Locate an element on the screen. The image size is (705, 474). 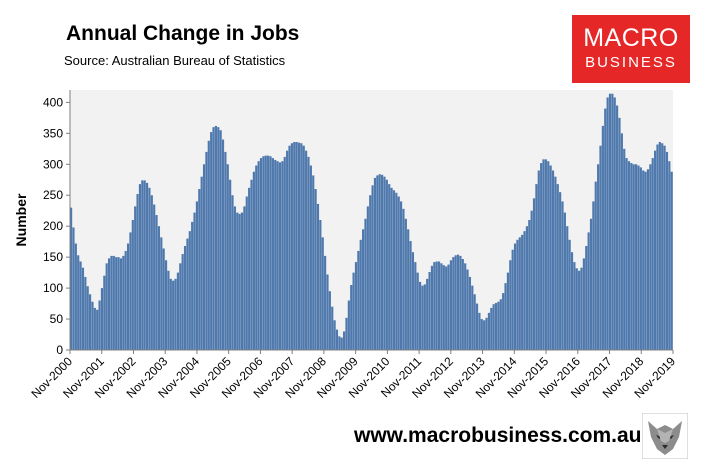
y-tick-label: 300 is located at coordinates (53, 164).